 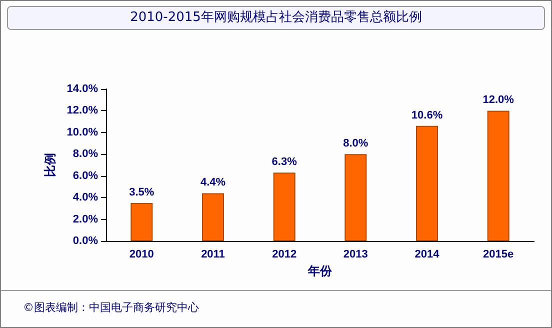 I want to click on text: ©图表编制：中国电子商务研究中心, so click(x=276, y=302).